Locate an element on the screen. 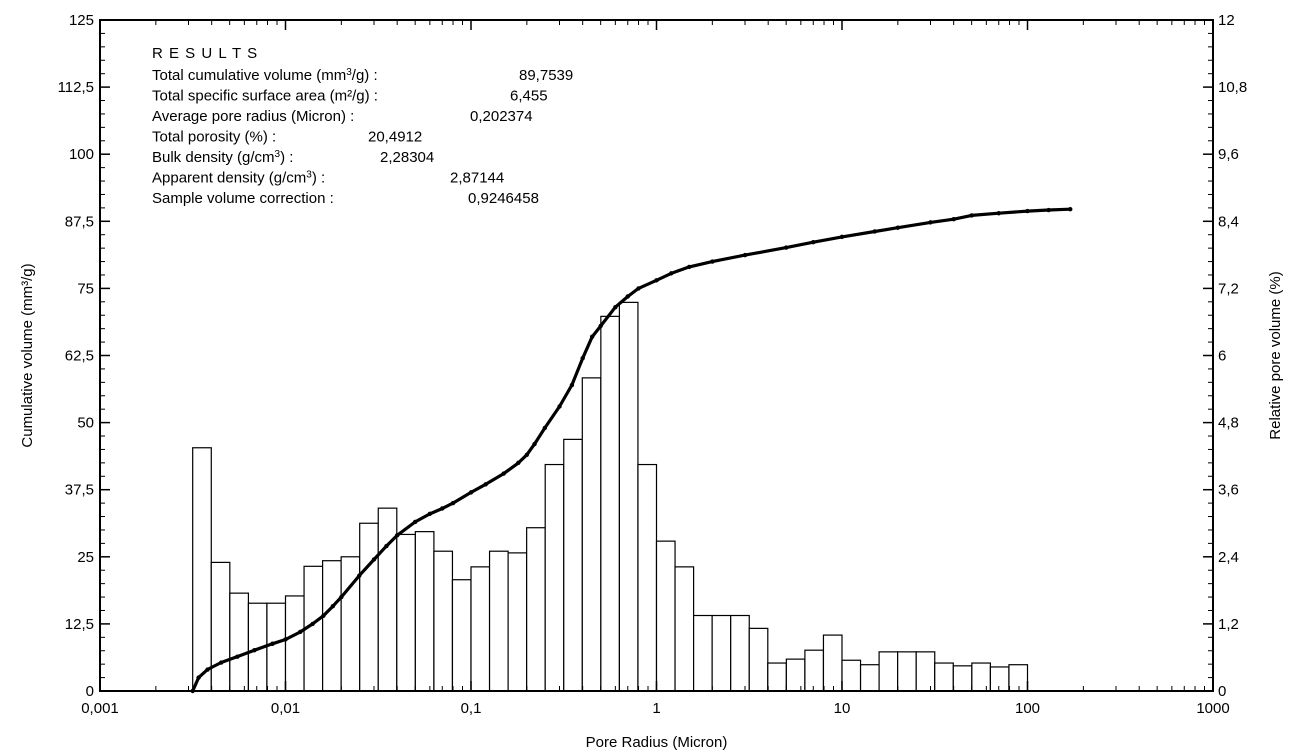 The image size is (1289, 753). y-right-tick-label: 12 is located at coordinates (1226, 20).